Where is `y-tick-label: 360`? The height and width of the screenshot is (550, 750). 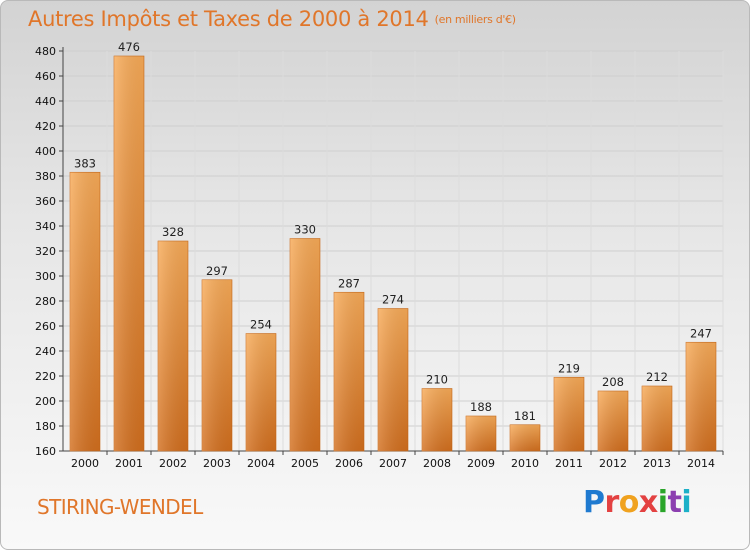
y-tick-label: 360 is located at coordinates (45, 201).